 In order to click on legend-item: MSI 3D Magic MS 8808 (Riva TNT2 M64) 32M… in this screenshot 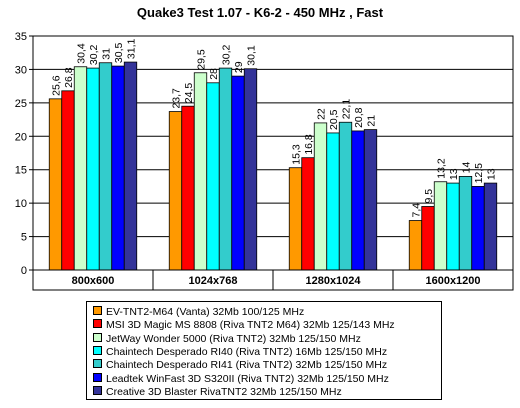, I will do `click(244, 325)`.